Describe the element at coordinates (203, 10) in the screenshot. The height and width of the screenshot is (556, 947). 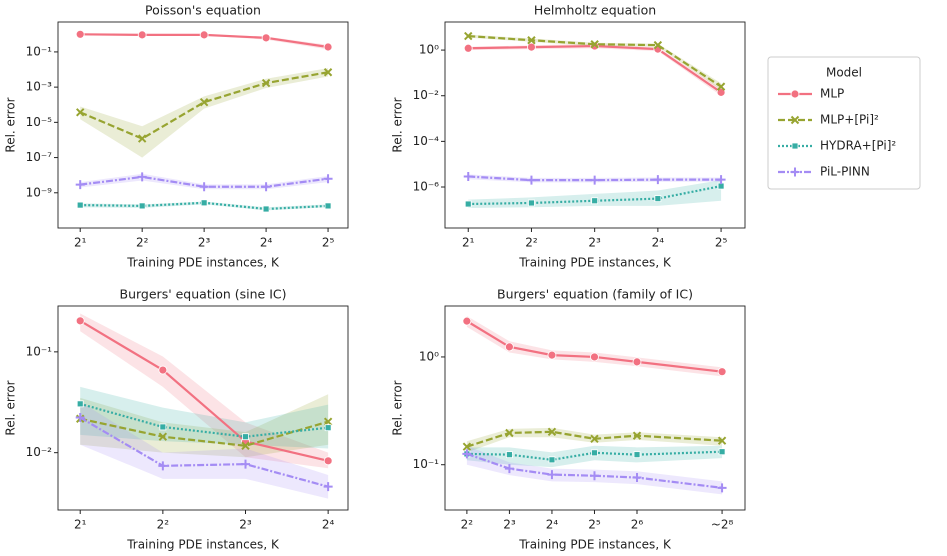
I see `chart-title: Poisson's equation` at that location.